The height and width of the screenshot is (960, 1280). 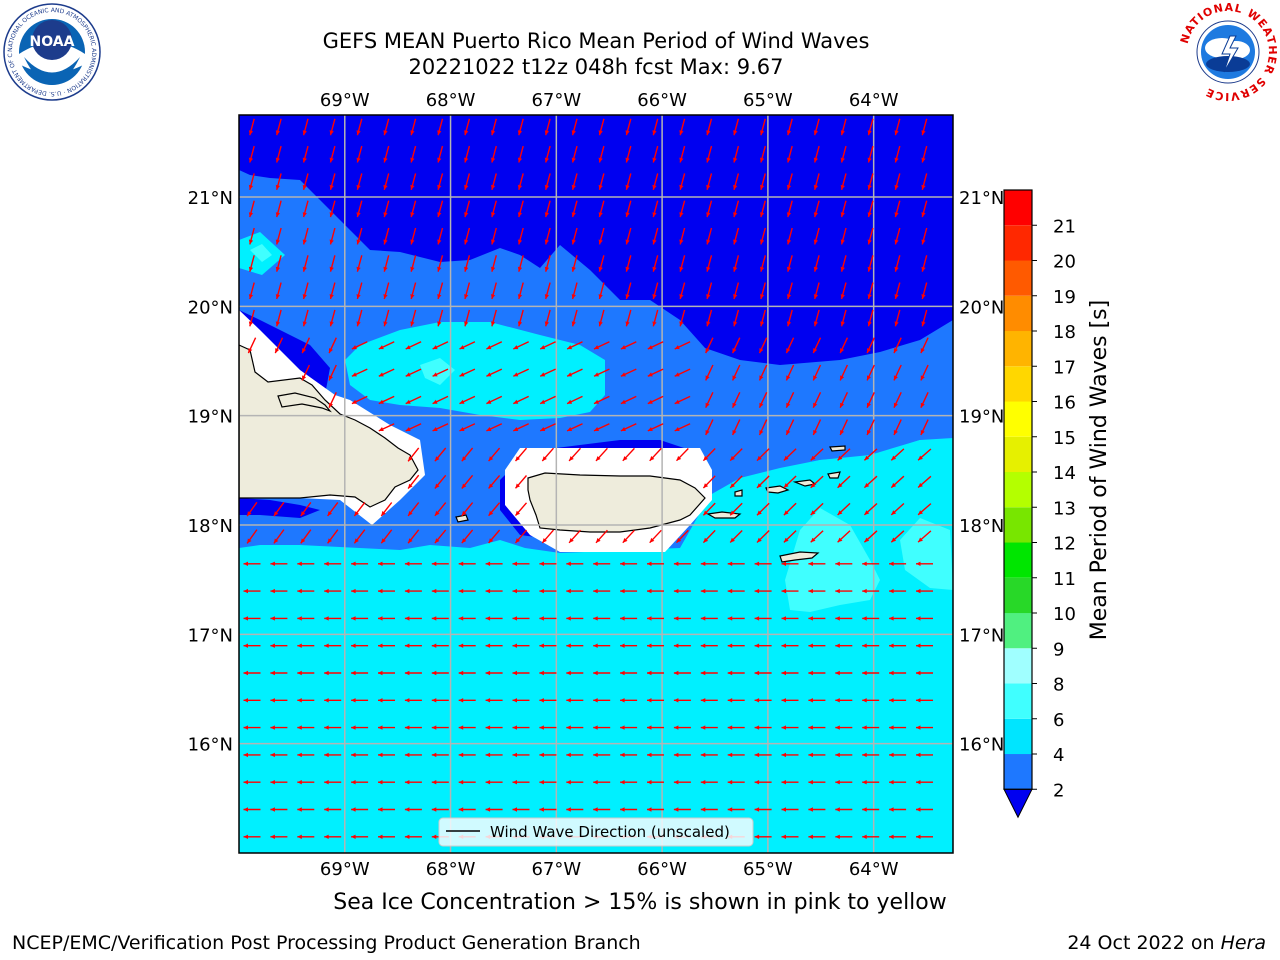 I want to click on wave-period-field-below-2-north, so click(x=596, y=240).